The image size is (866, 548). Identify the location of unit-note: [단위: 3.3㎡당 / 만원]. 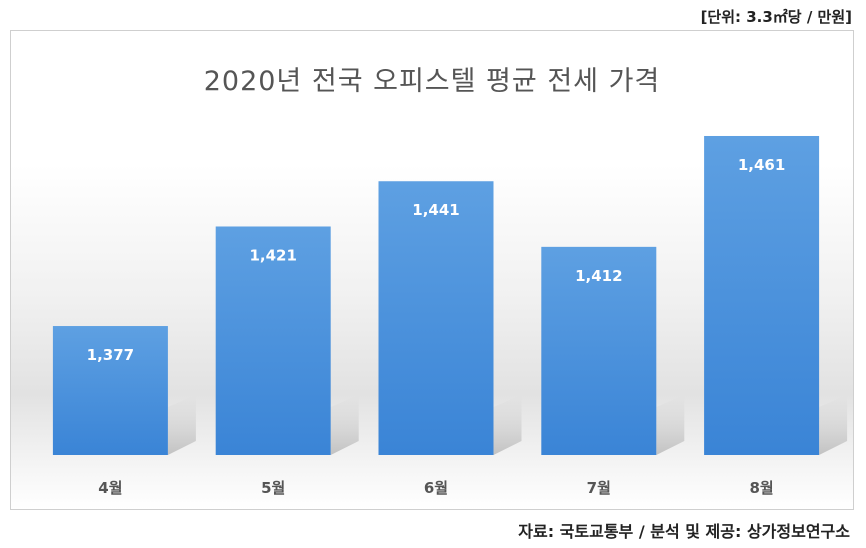
(776, 17).